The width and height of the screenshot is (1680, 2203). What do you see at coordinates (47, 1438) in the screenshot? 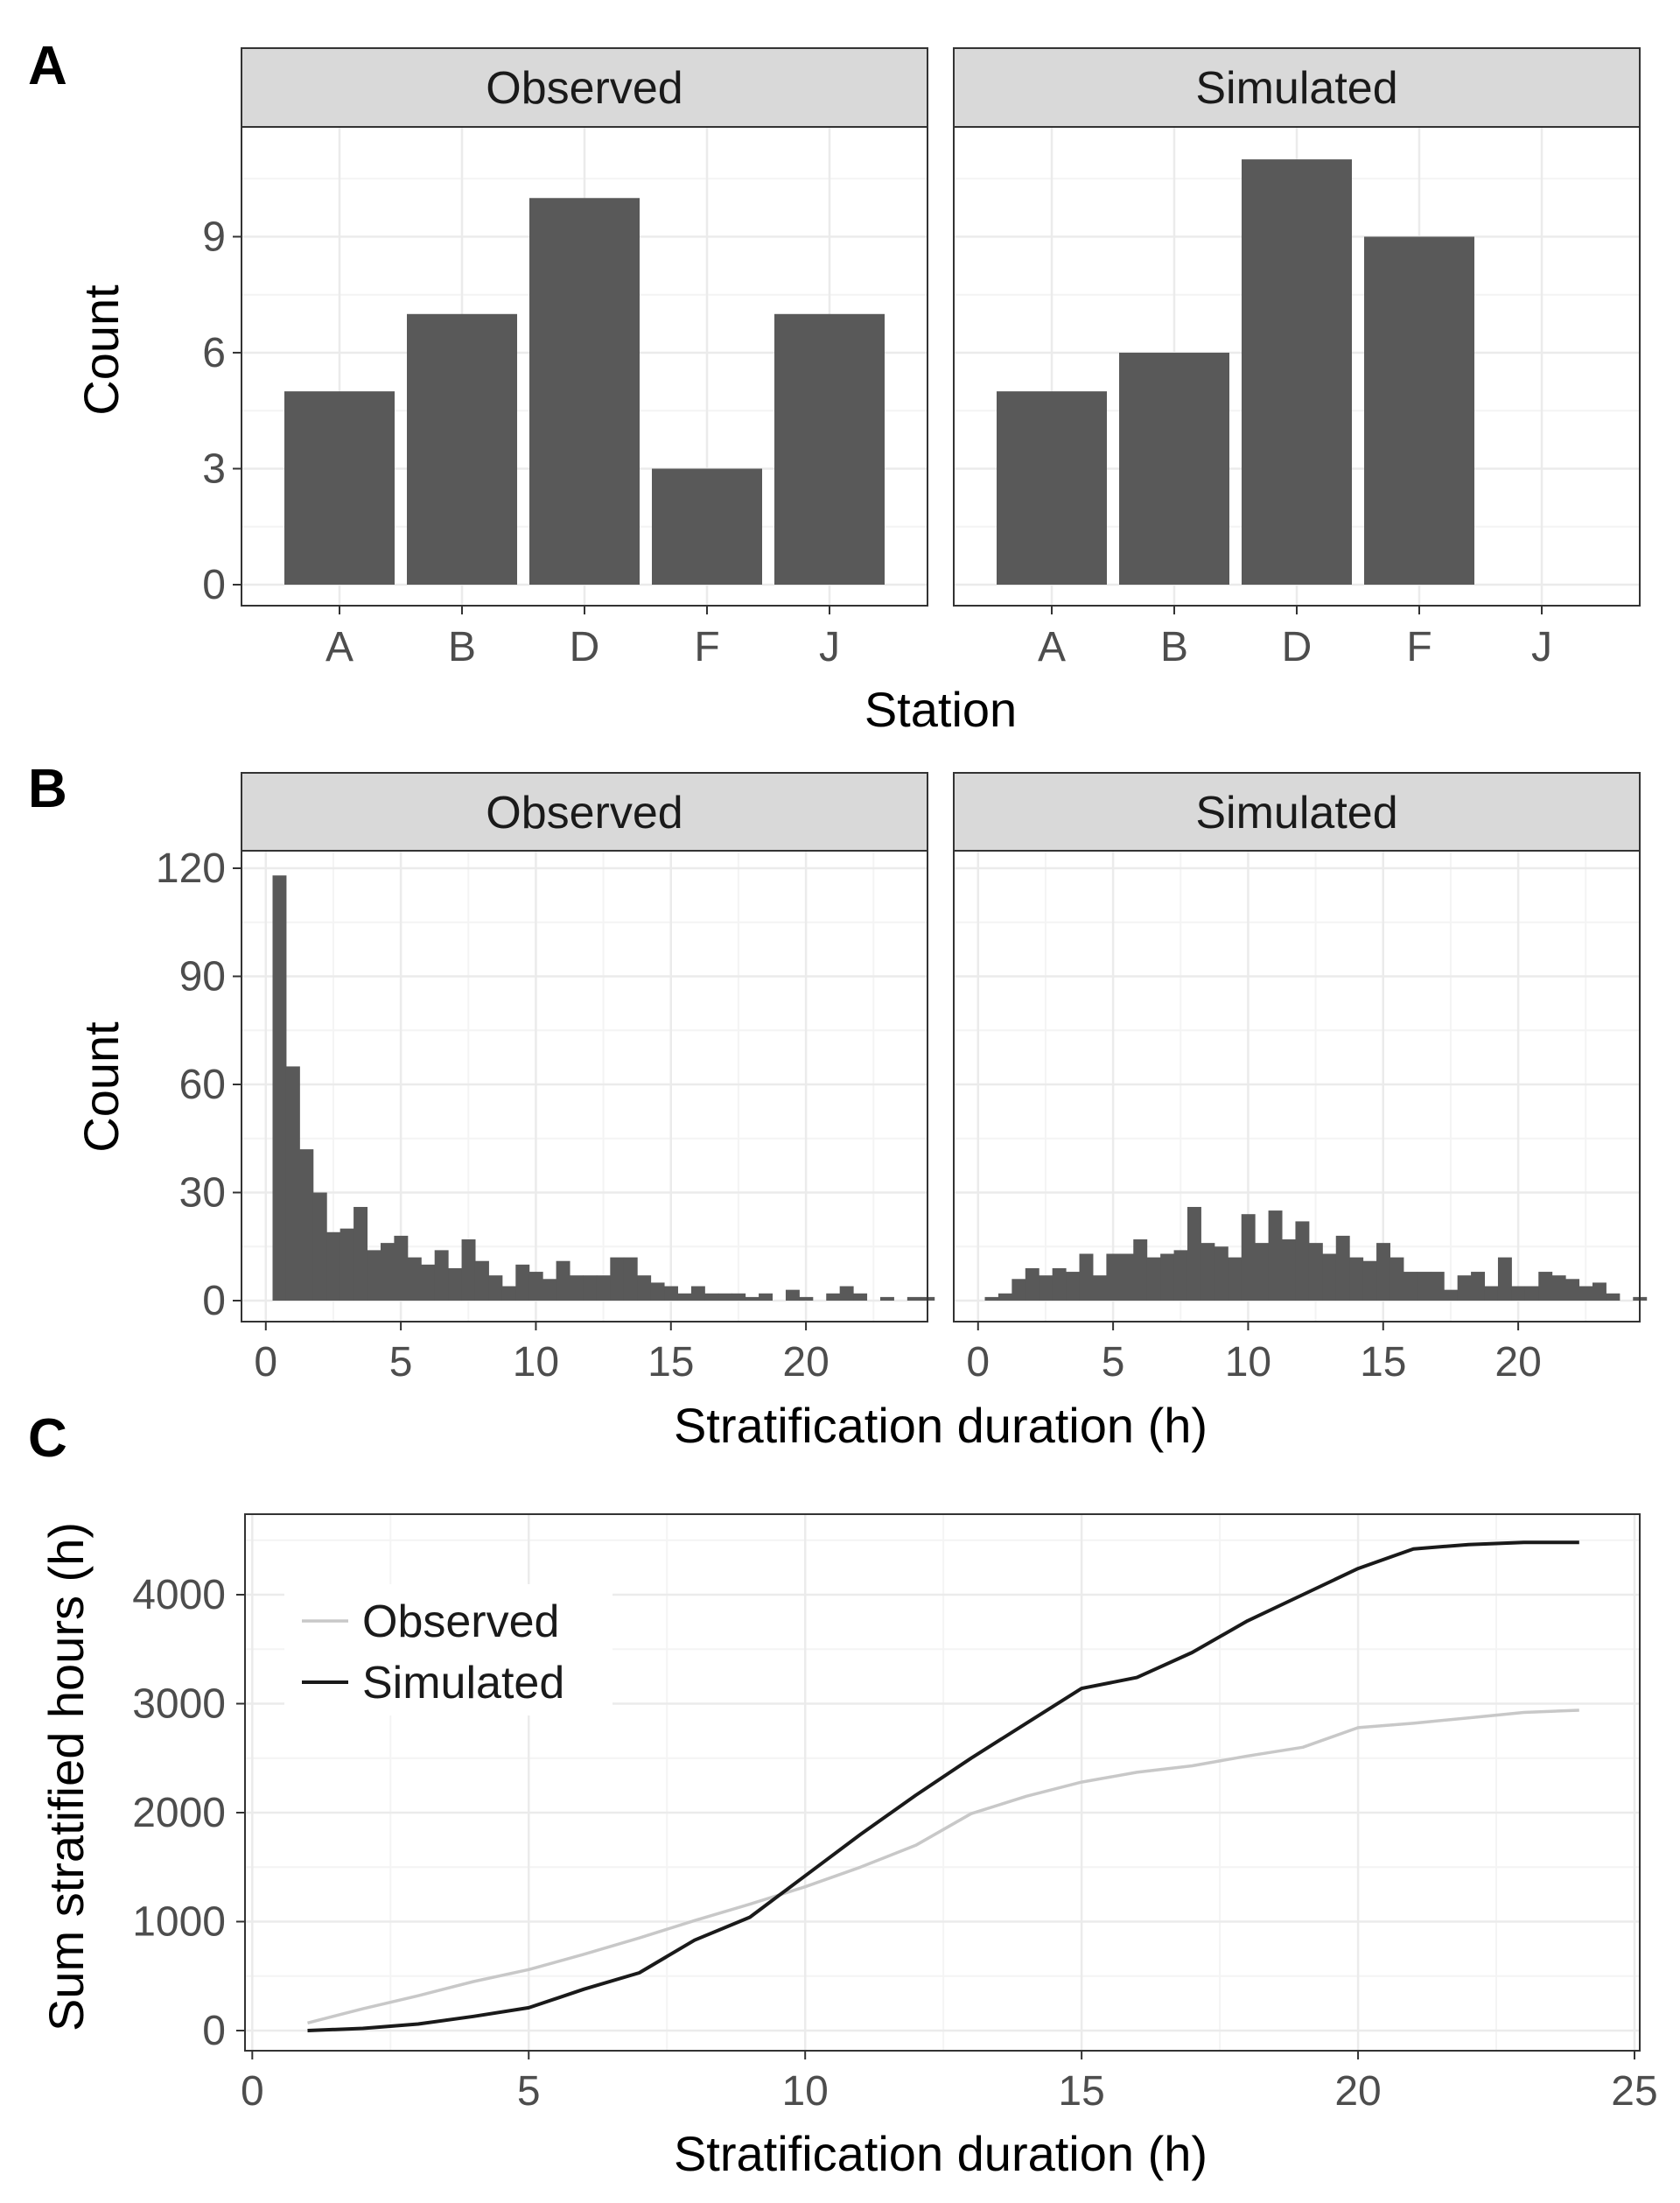
I see `panel-letter-c: C` at bounding box center [47, 1438].